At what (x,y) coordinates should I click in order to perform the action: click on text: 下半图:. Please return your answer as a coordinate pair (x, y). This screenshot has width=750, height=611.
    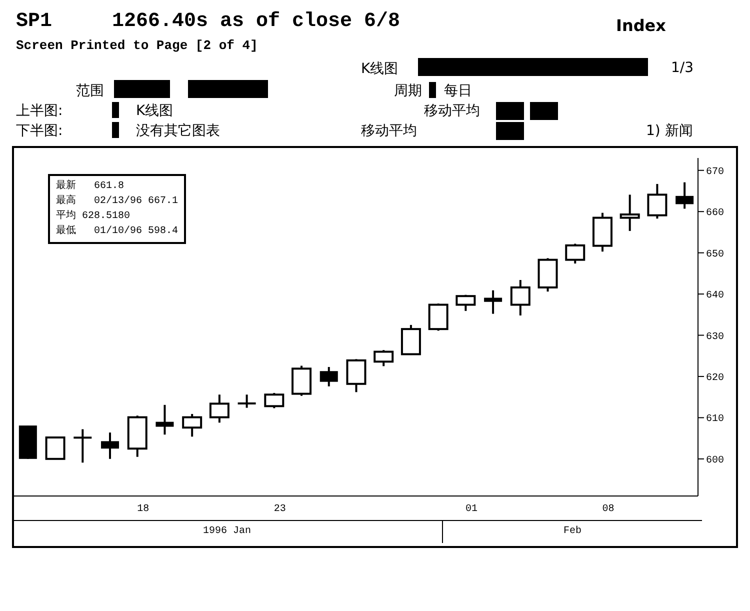
    Looking at the image, I should click on (39, 131).